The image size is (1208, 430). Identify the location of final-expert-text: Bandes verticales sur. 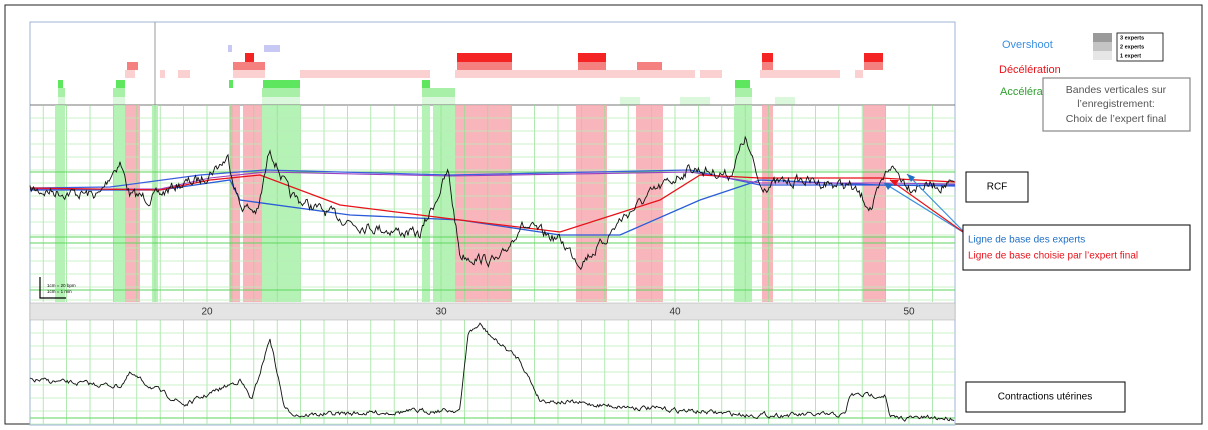
(1116, 90).